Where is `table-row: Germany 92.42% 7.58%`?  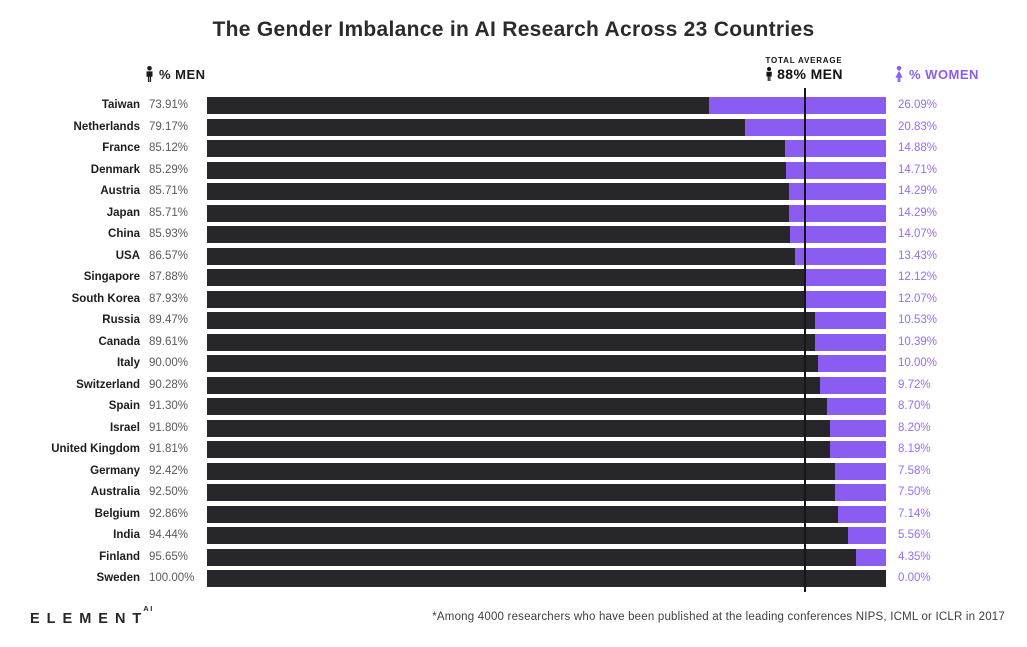 table-row: Germany 92.42% 7.58% is located at coordinates (513, 473).